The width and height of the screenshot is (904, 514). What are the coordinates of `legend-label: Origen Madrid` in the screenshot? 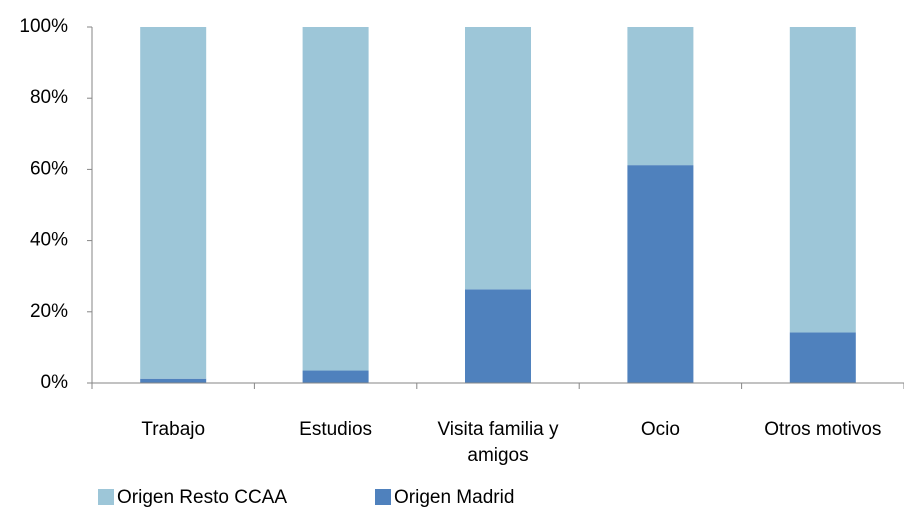 It's located at (454, 497).